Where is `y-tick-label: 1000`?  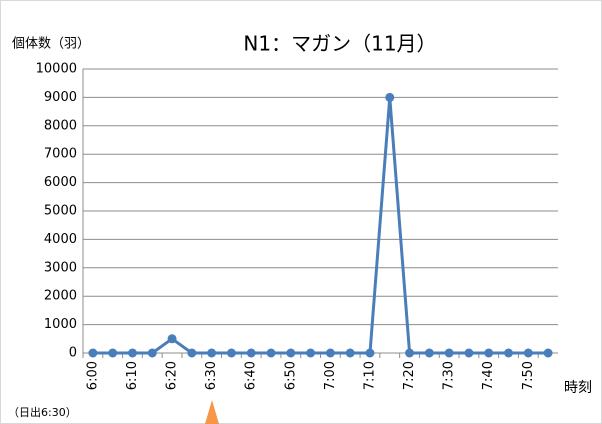
y-tick-label: 1000 is located at coordinates (60, 324).